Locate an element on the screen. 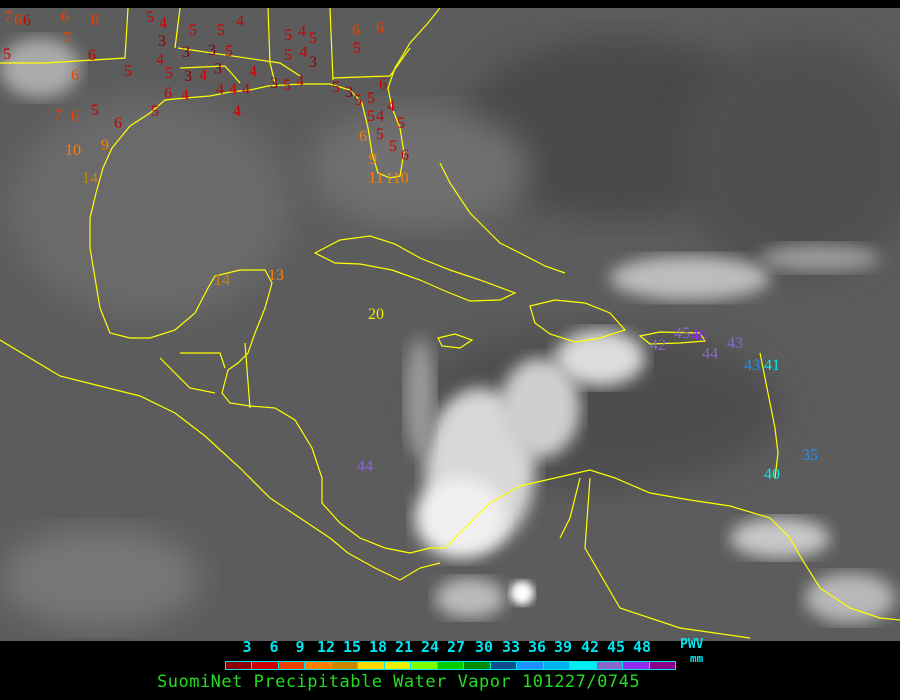  station-pwv-value: 40 is located at coordinates (772, 474).